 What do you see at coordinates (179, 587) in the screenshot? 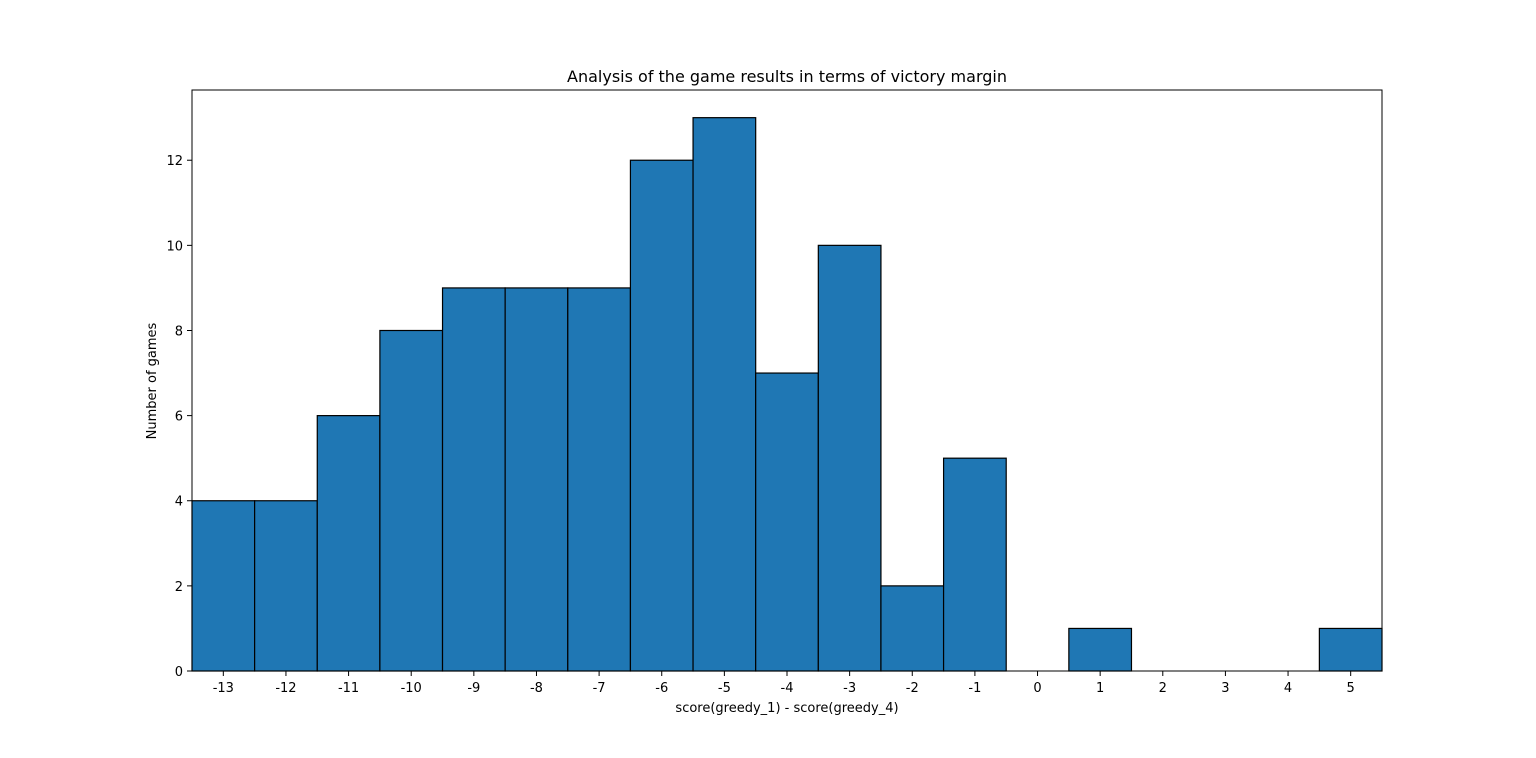
I see `y-tick-label: 2` at bounding box center [179, 587].